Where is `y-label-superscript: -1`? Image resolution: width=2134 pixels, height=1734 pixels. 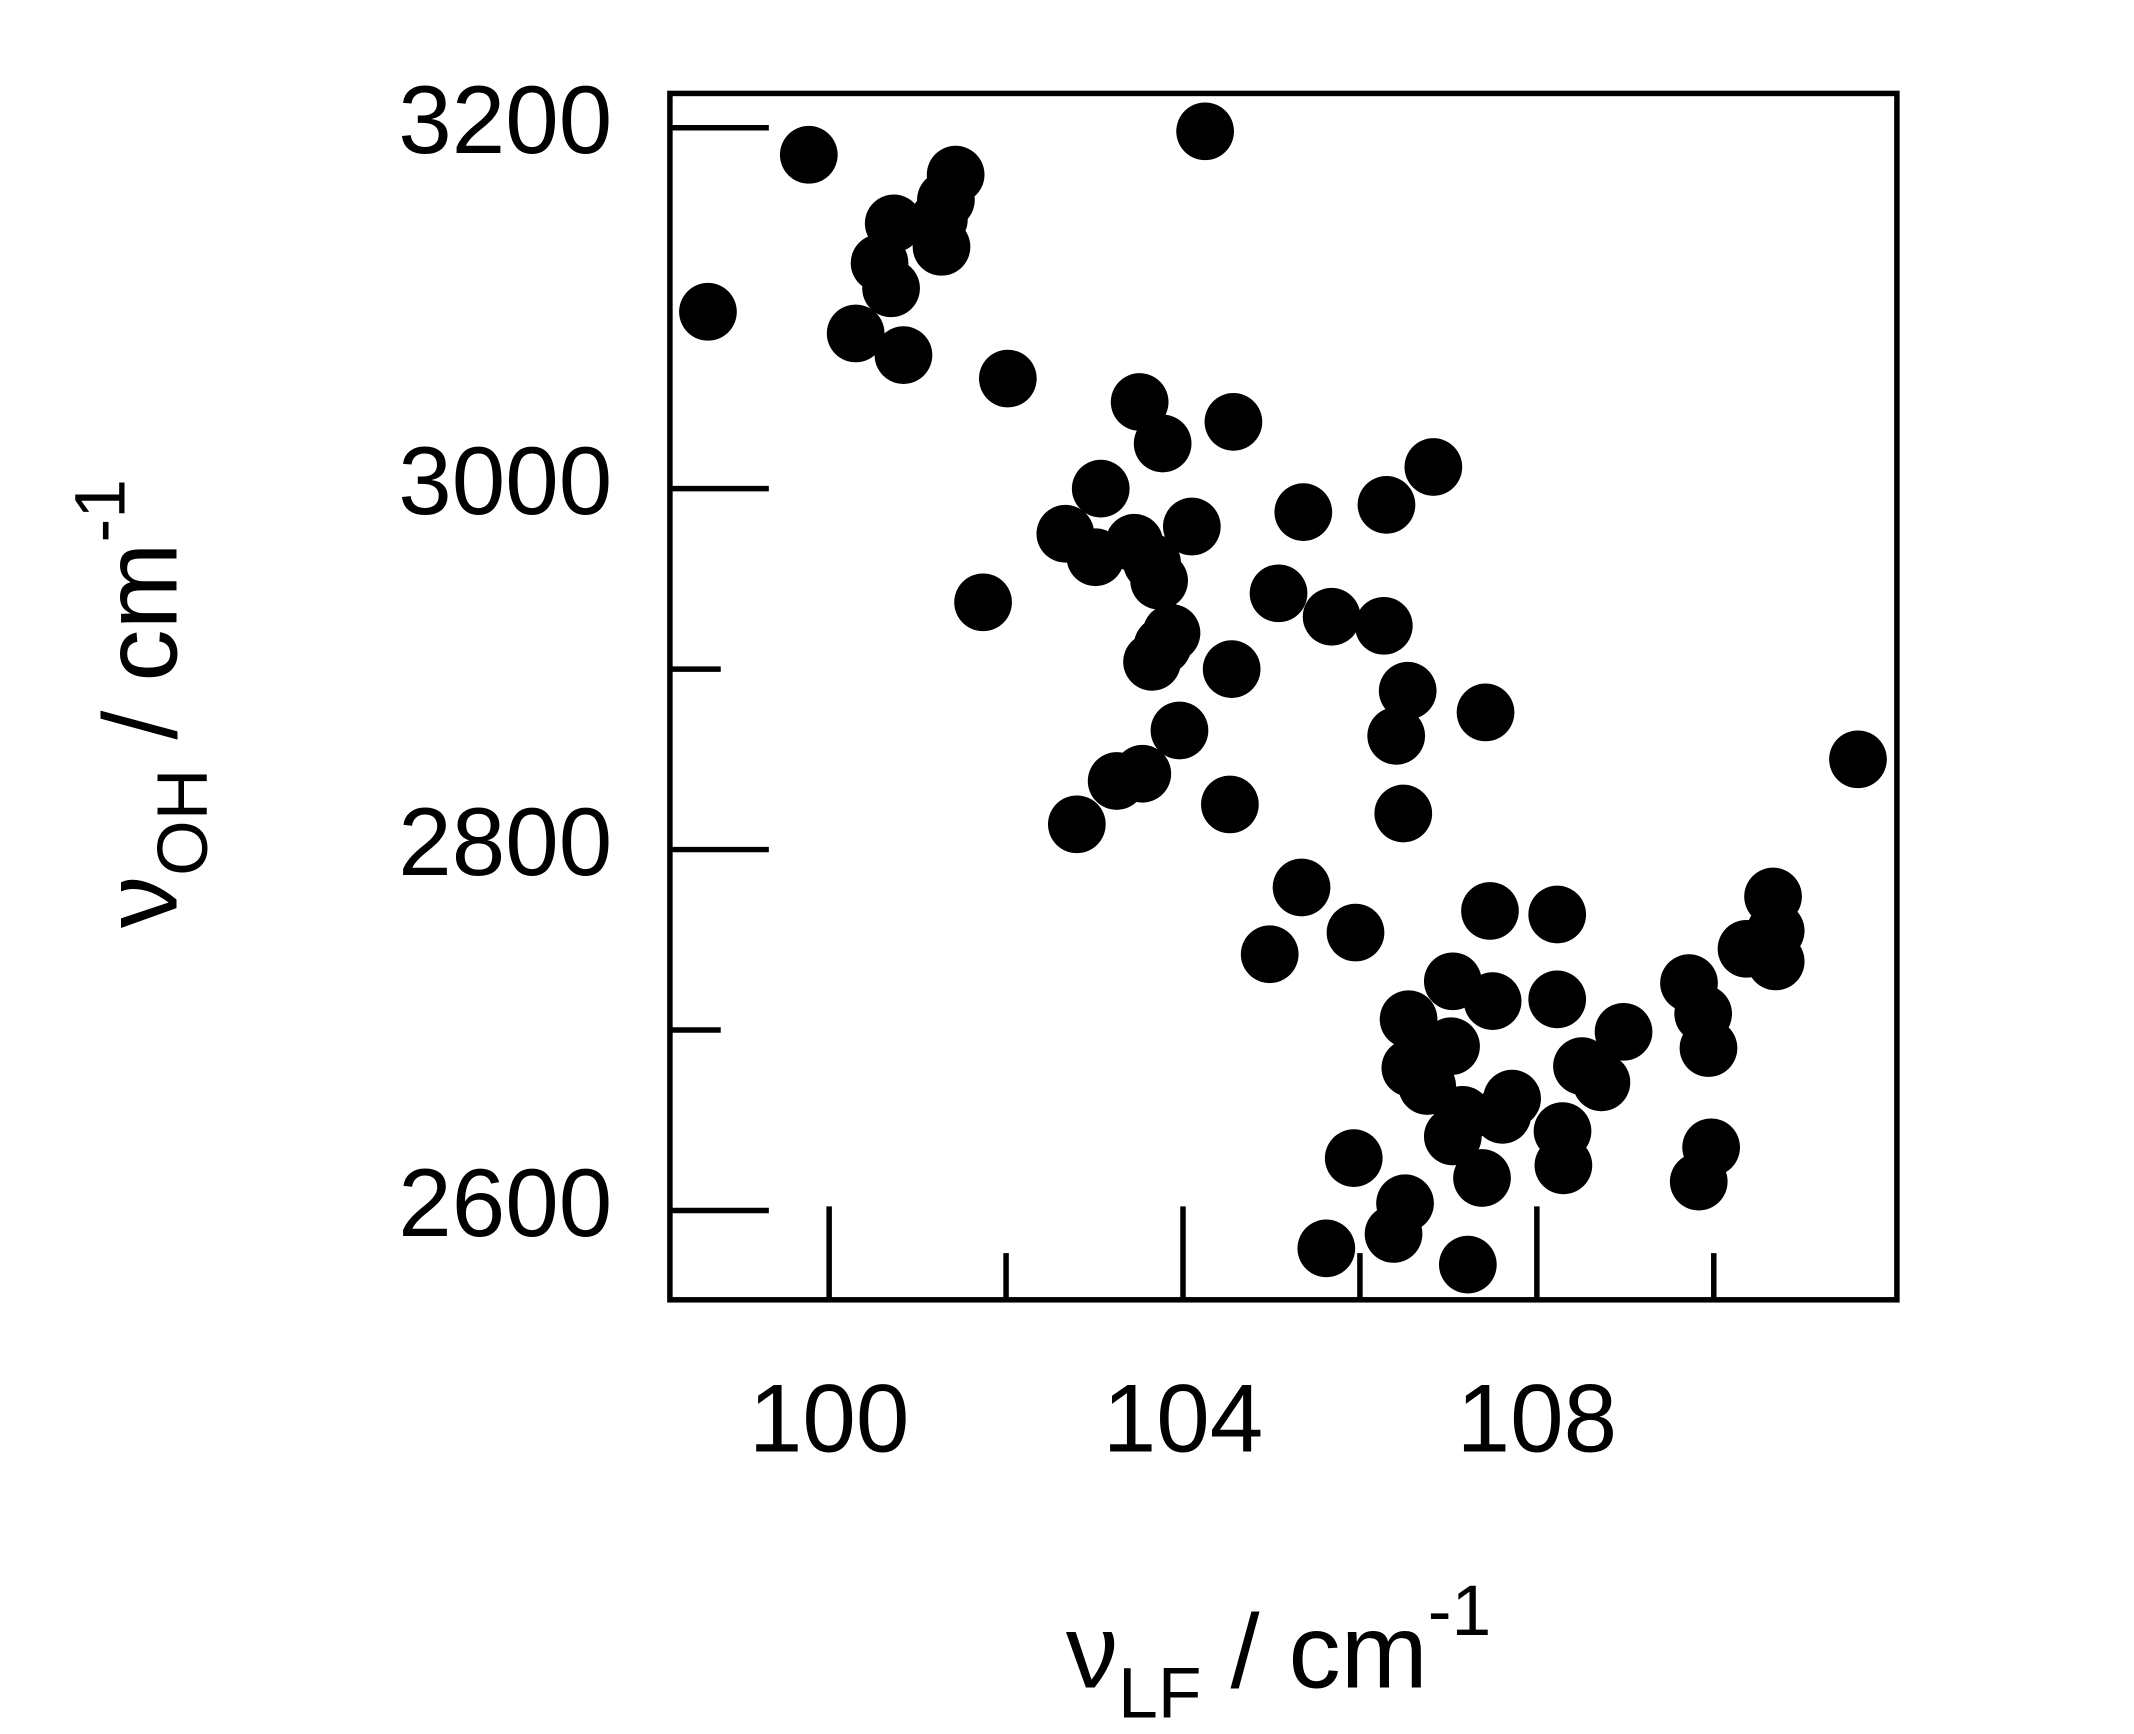
y-label-superscript: -1 is located at coordinates (100, 511).